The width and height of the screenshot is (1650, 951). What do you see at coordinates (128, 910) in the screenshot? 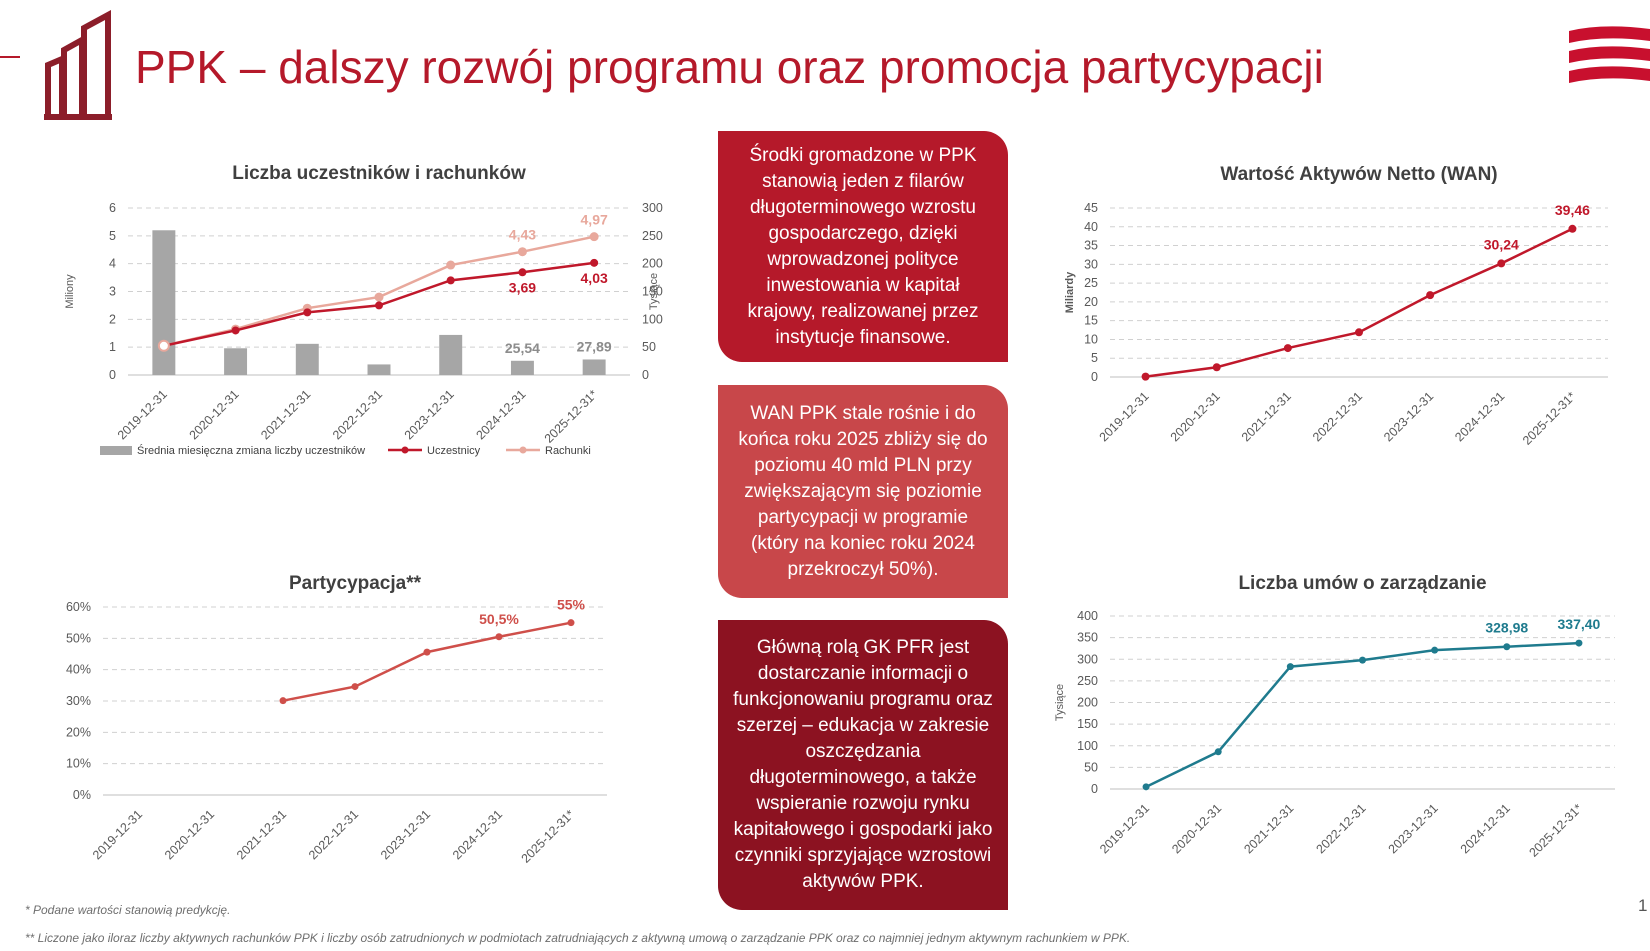
I see `footnote-prediction: * Podane wartości stanowią predykcję.` at bounding box center [128, 910].